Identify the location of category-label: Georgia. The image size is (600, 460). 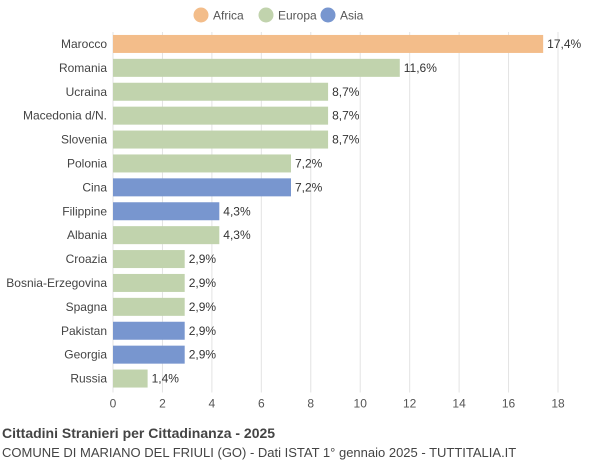
(85, 355).